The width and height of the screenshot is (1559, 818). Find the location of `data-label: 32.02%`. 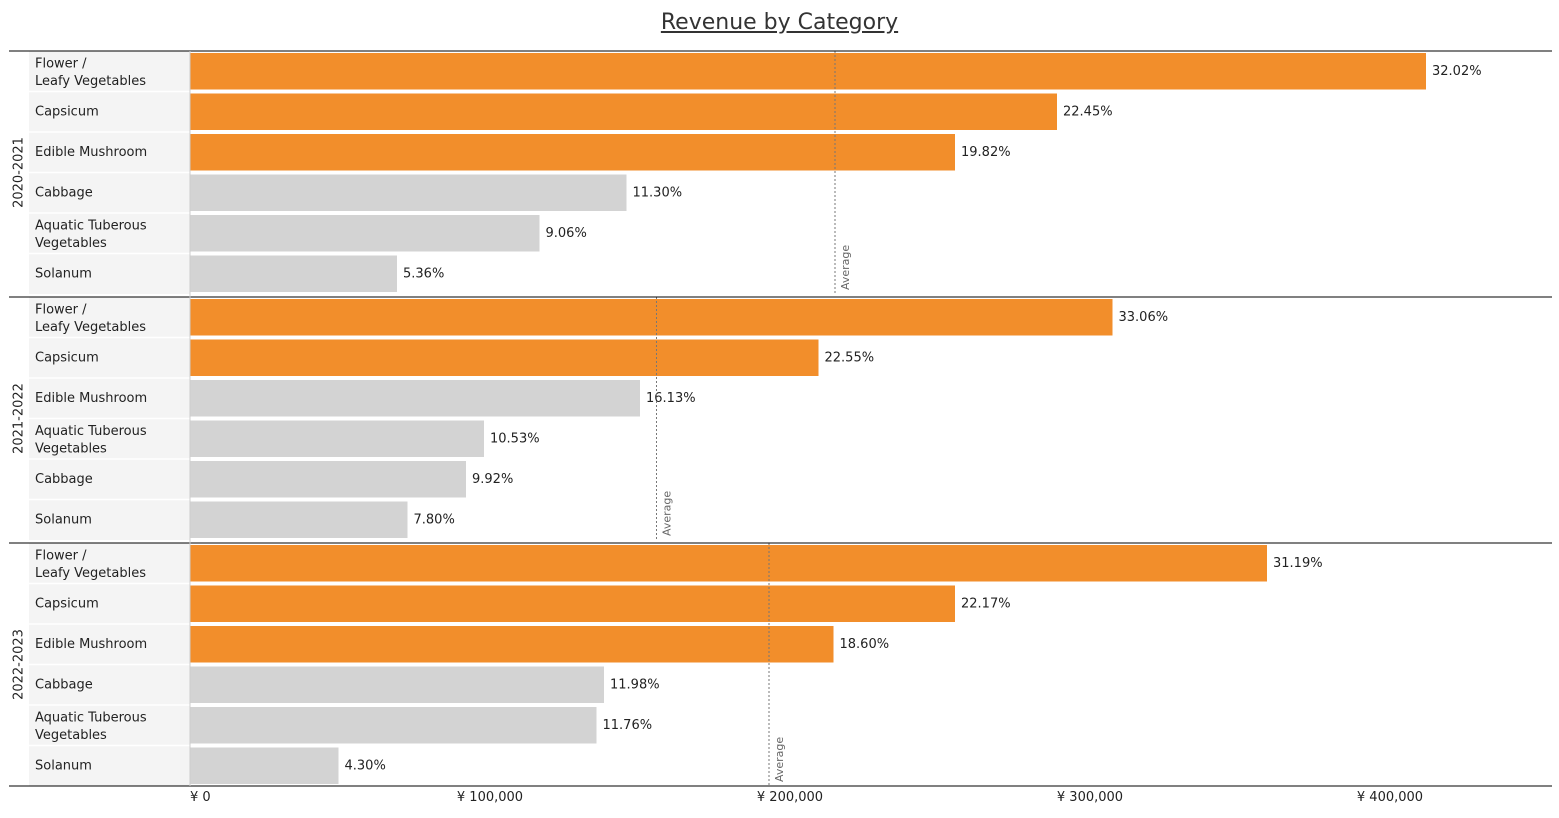

data-label: 32.02% is located at coordinates (1457, 71).